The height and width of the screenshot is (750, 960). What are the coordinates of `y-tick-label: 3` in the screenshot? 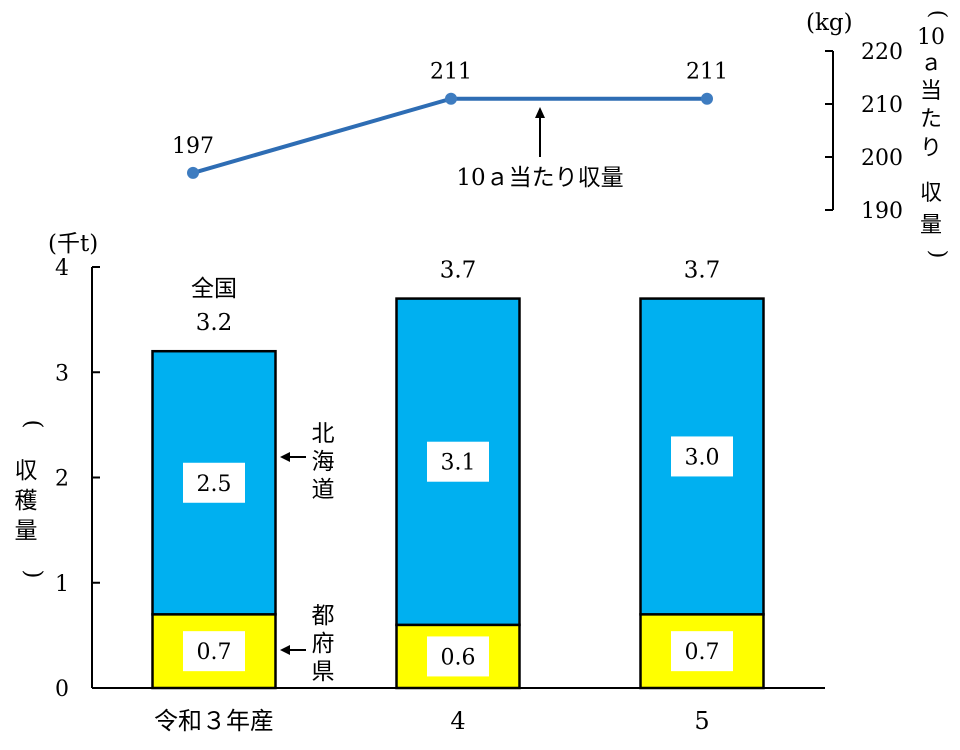 It's located at (62, 373).